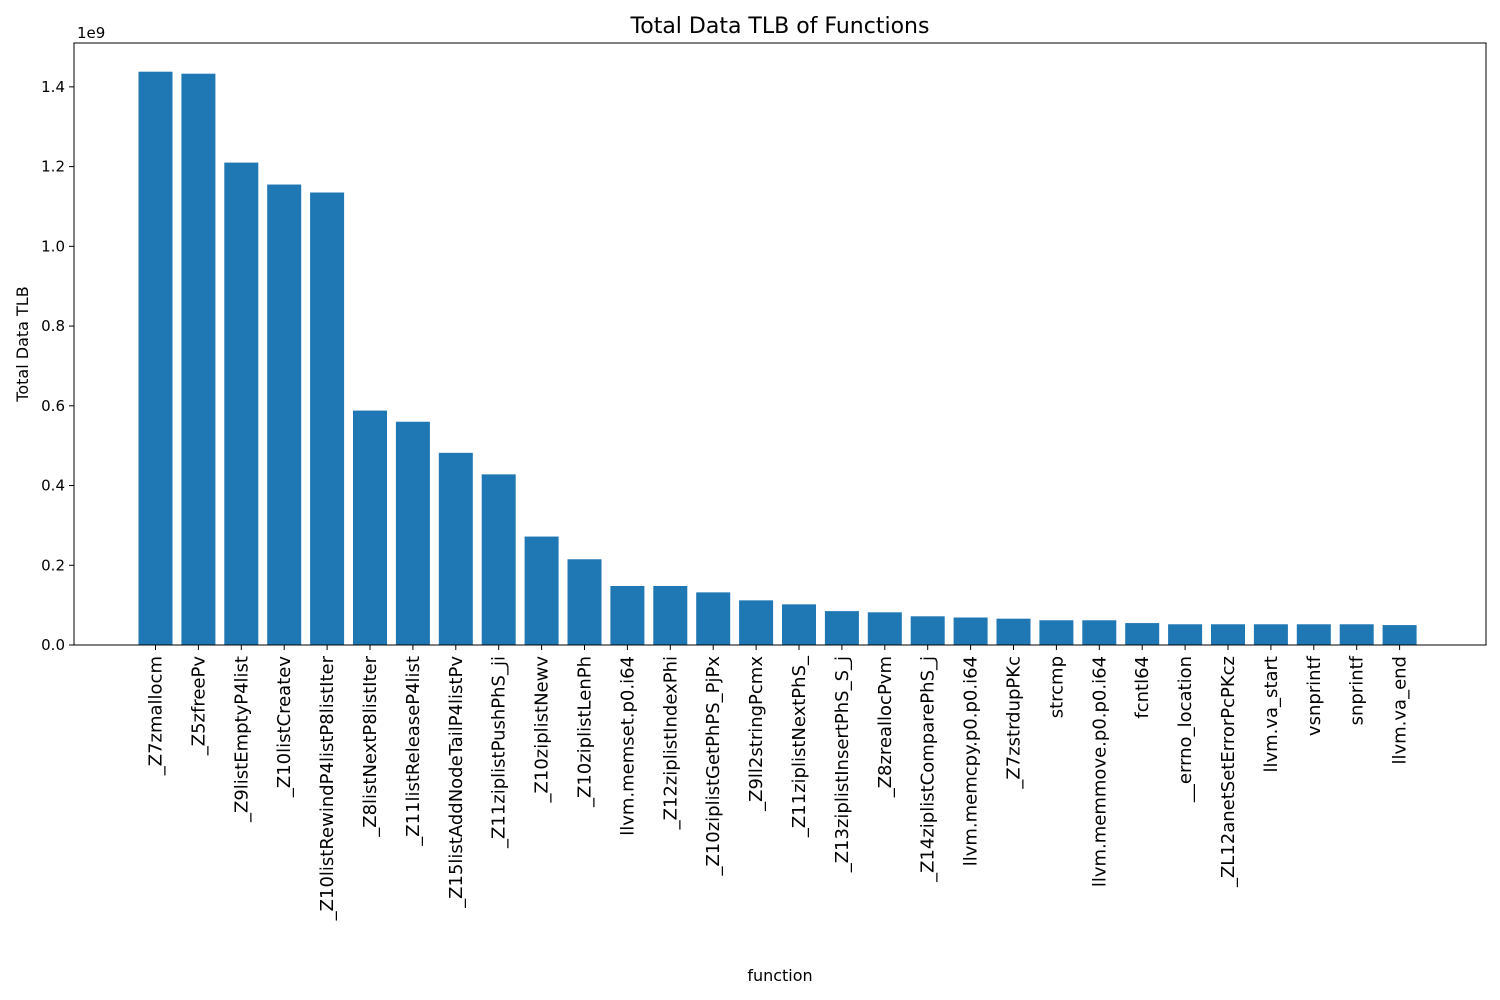  I want to click on x-tick-label: _Z7zstrdupPKc, so click(1014, 723).